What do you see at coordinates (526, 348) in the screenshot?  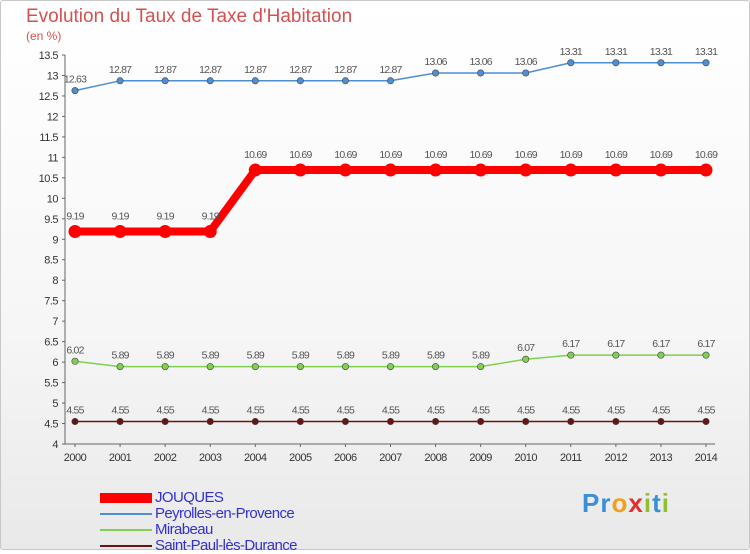 I see `data-label: 6.07` at bounding box center [526, 348].